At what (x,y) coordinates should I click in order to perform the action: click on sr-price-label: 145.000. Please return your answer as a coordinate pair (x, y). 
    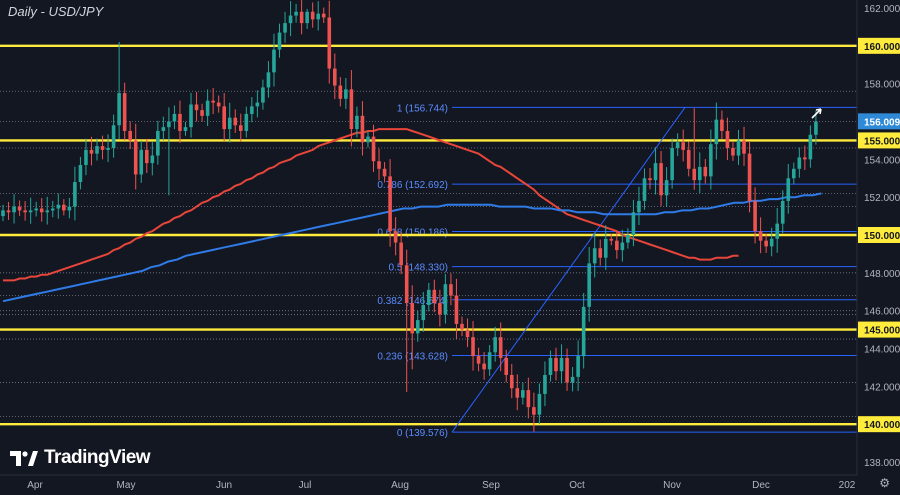
    Looking at the image, I should click on (882, 331).